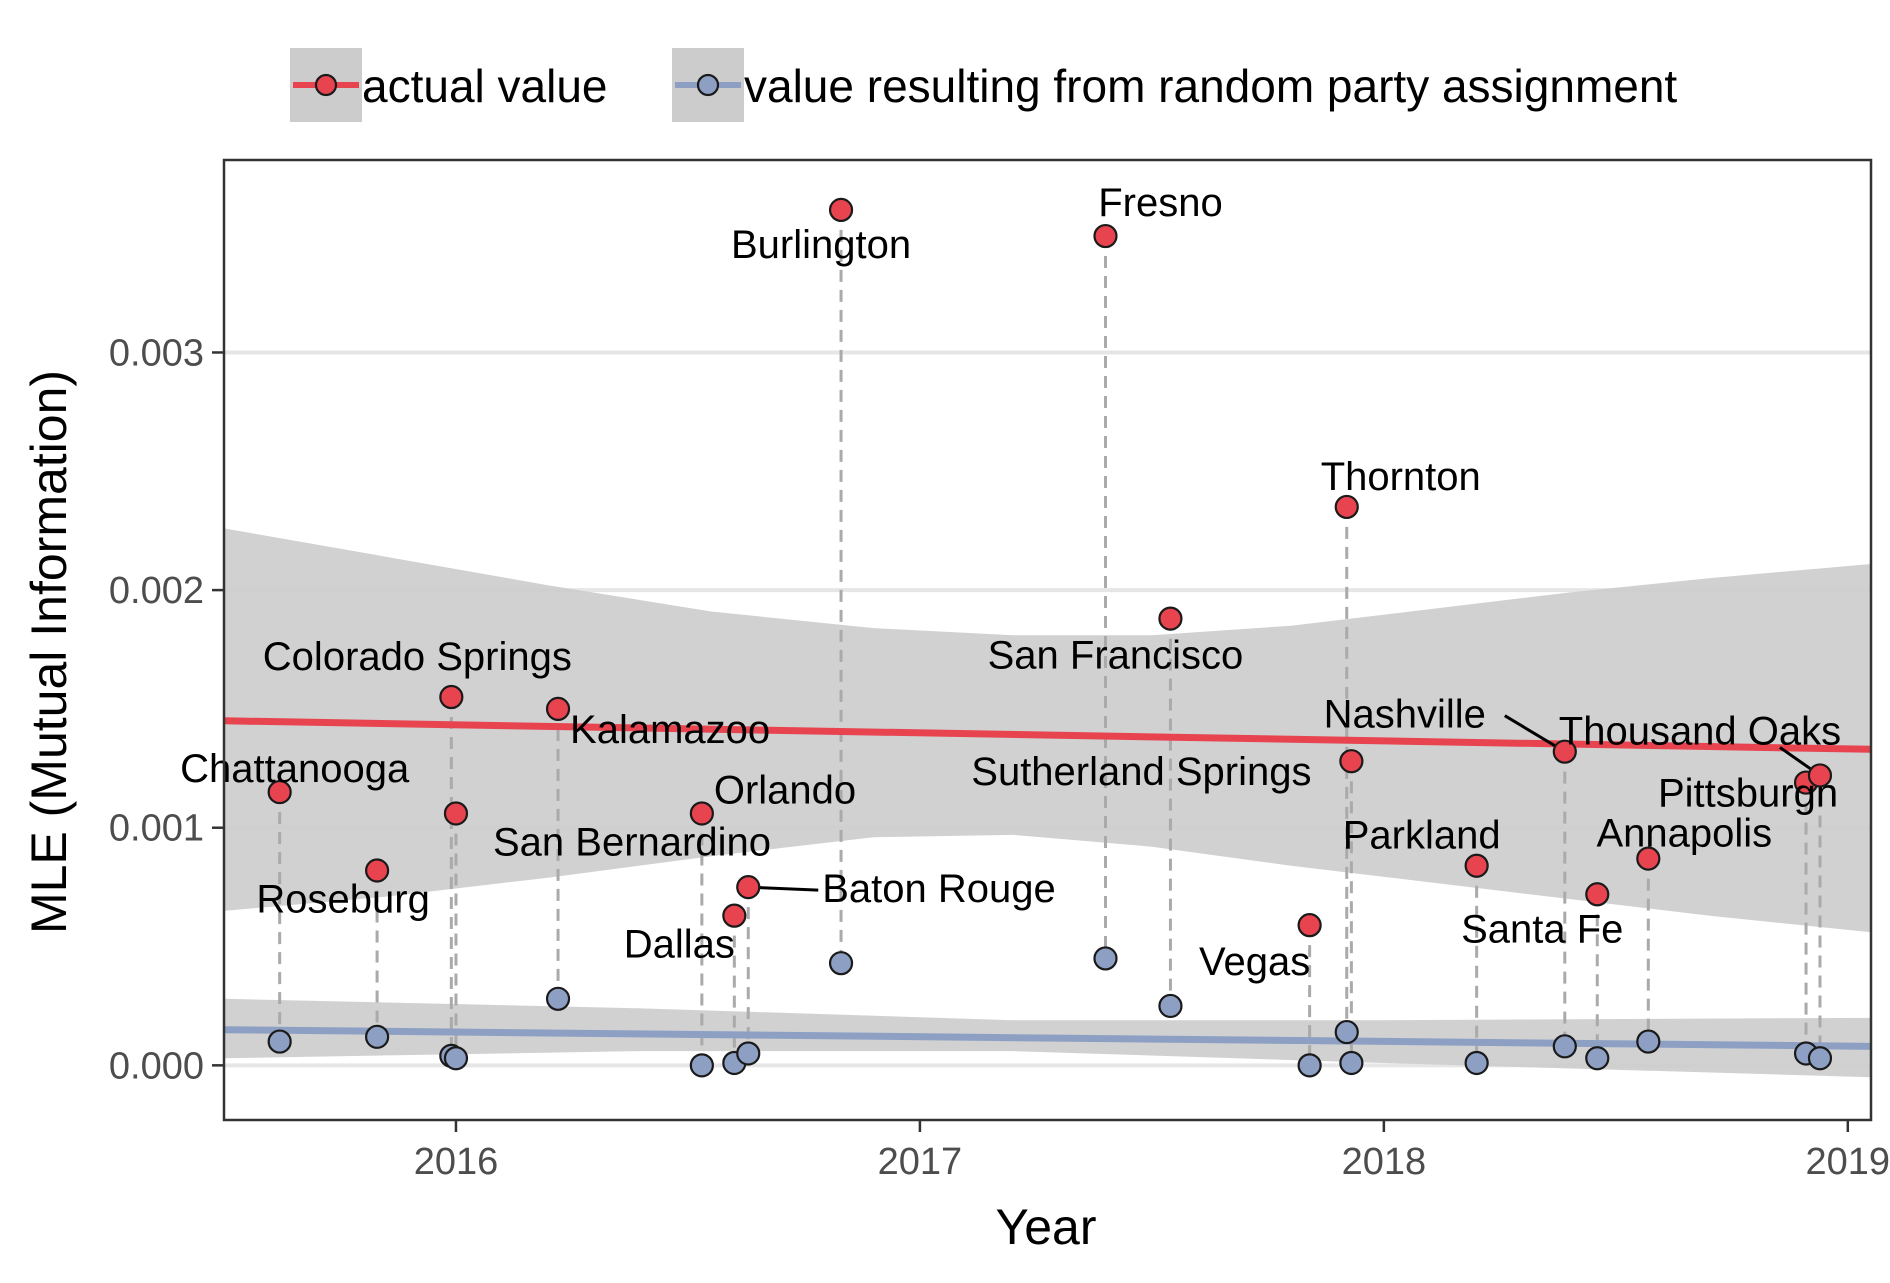  What do you see at coordinates (485, 86) in the screenshot?
I see `legend-label-actual: actual value` at bounding box center [485, 86].